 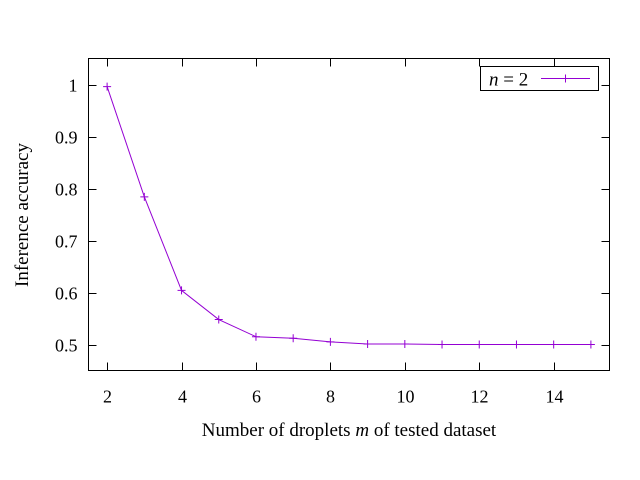 I want to click on y-axis-title: Inference accuracy, so click(x=22, y=215).